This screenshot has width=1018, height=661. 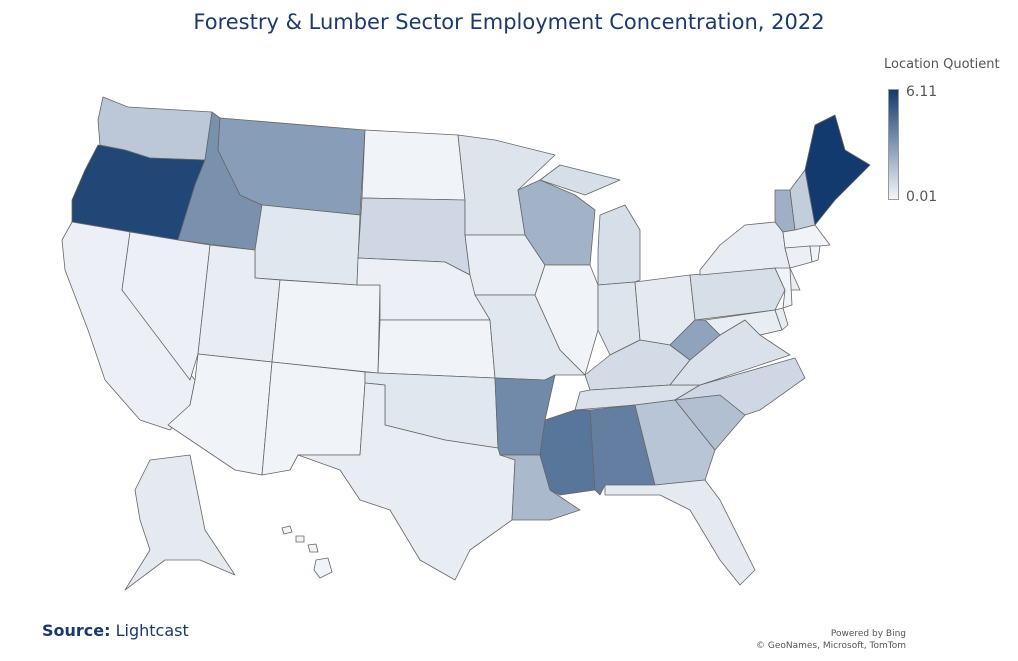 I want to click on state-co, so click(x=326, y=326).